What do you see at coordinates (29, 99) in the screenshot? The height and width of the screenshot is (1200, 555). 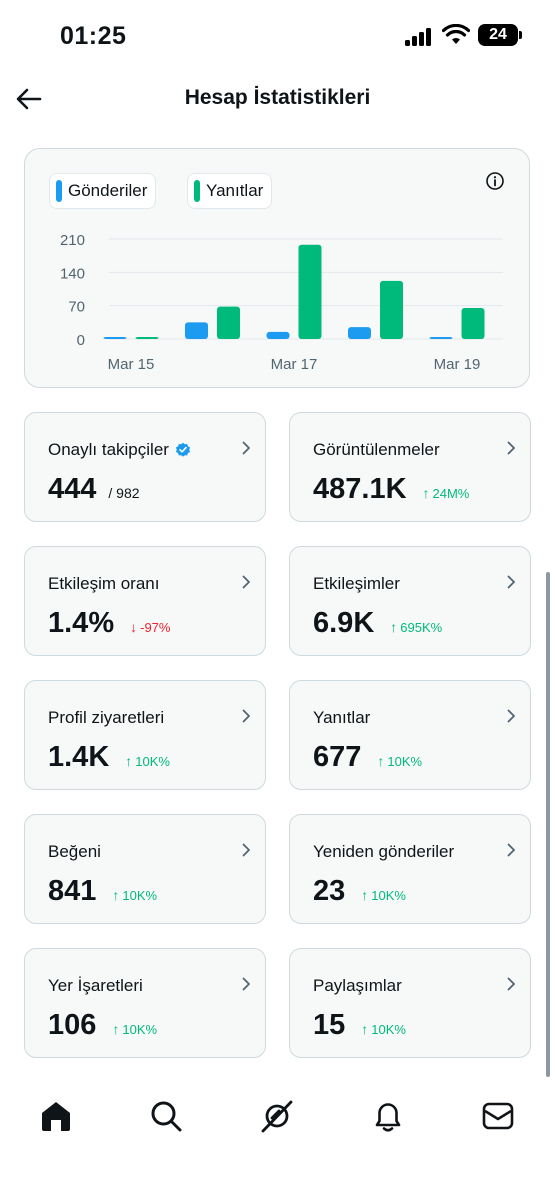 I see `back-arrow-icon` at bounding box center [29, 99].